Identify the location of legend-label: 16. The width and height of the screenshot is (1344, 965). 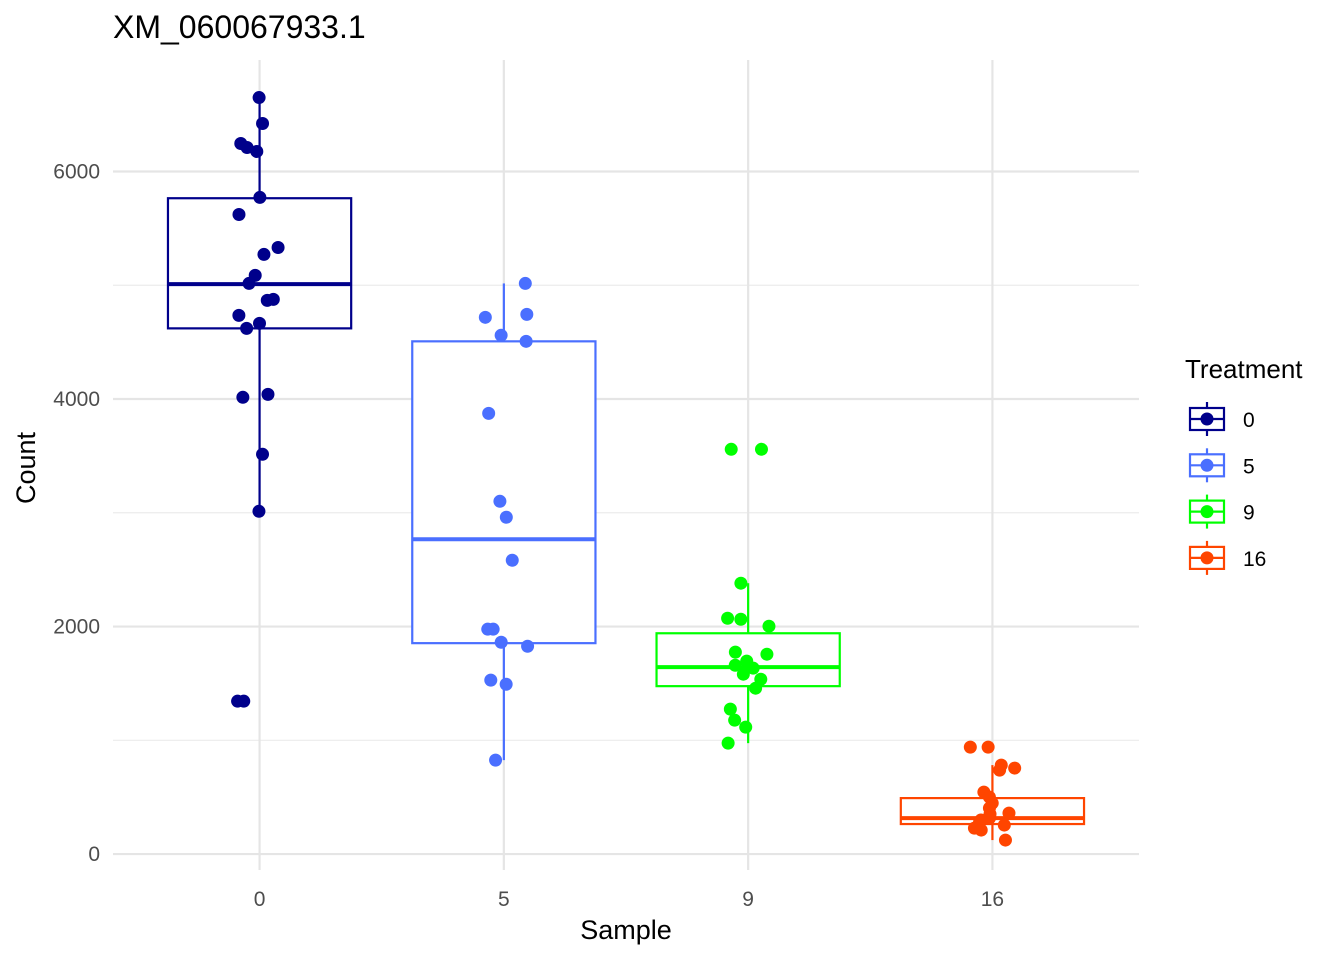
(1254, 559).